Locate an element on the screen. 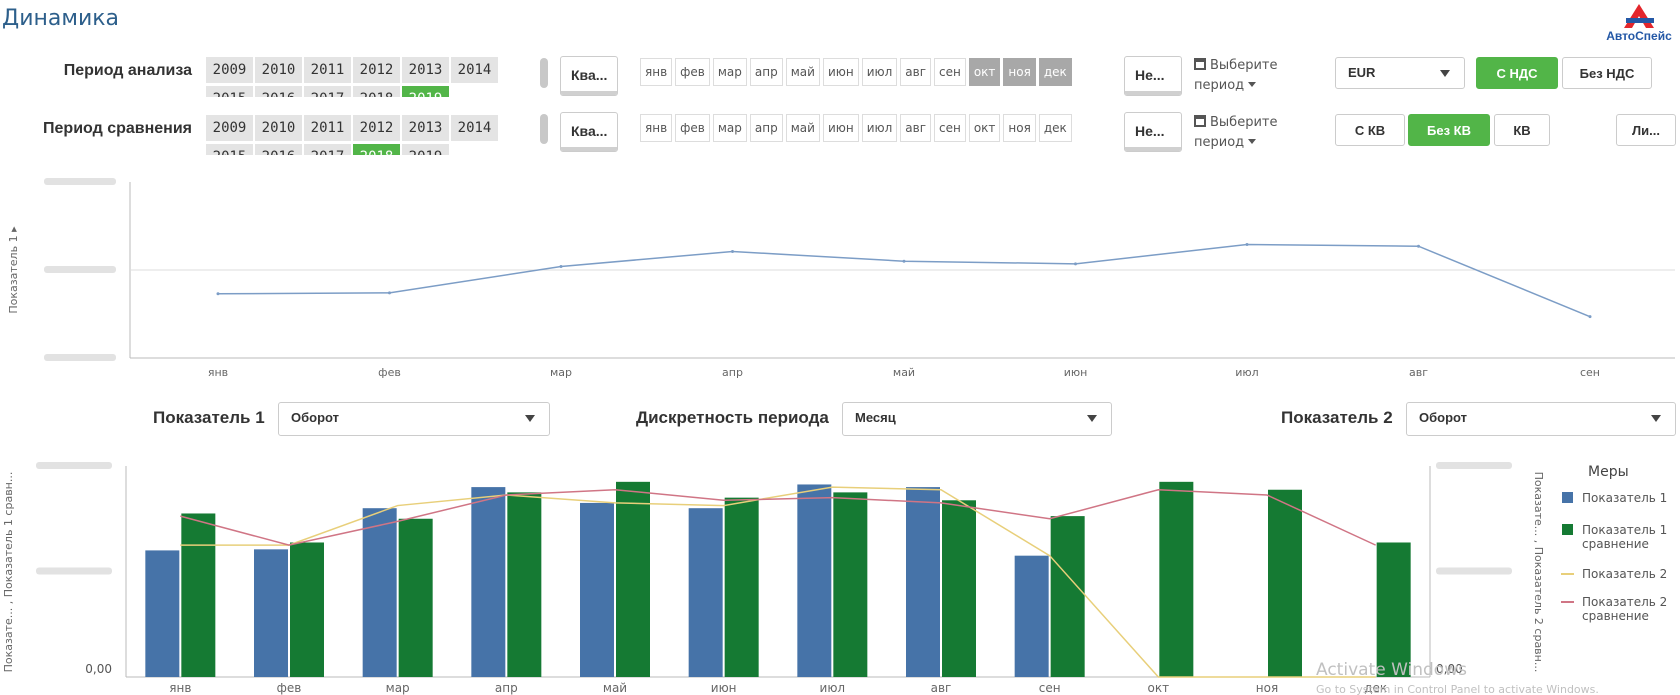  analysis-period-picker: Выберите период is located at coordinates (1235, 76).